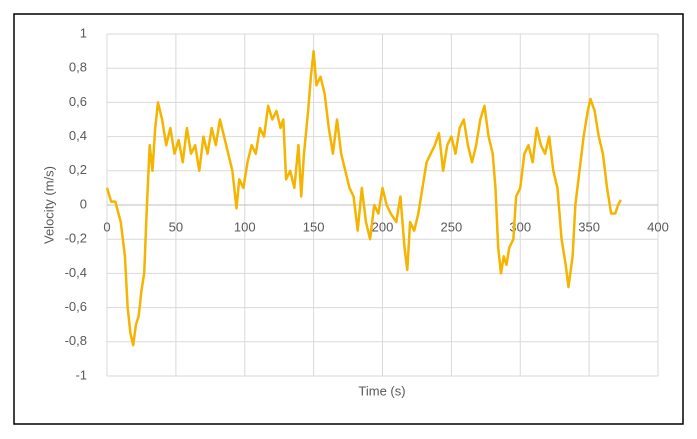 The image size is (697, 439). What do you see at coordinates (83, 32) in the screenshot?
I see `y-tick-label: 1` at bounding box center [83, 32].